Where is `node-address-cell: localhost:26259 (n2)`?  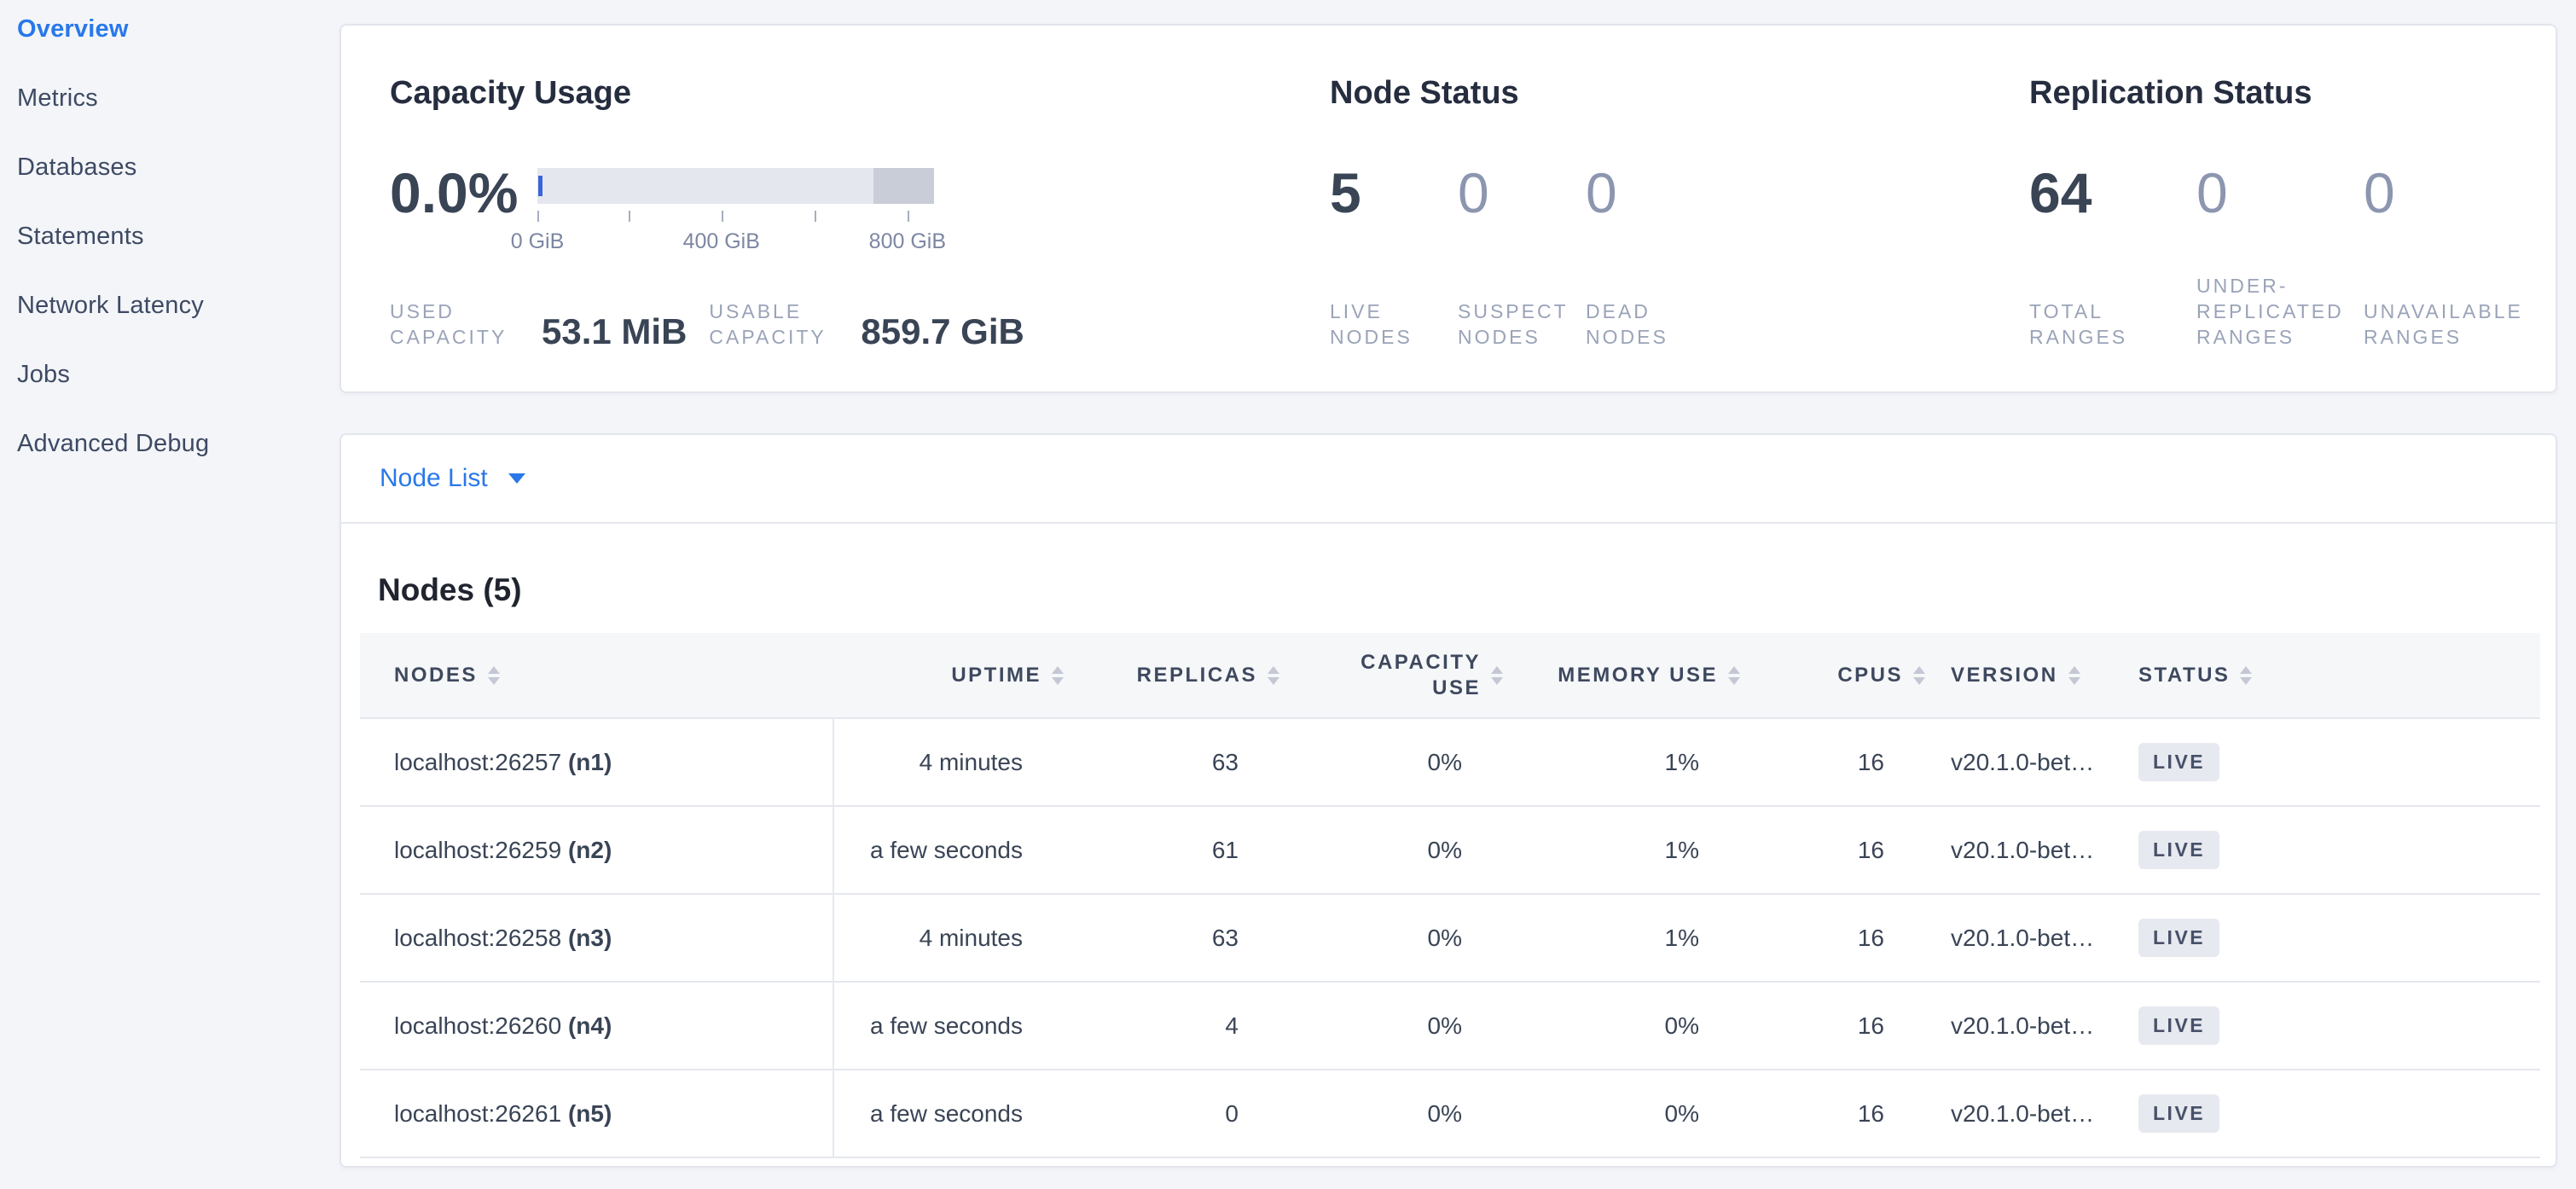 node-address-cell: localhost:26259 (n2) is located at coordinates (597, 850).